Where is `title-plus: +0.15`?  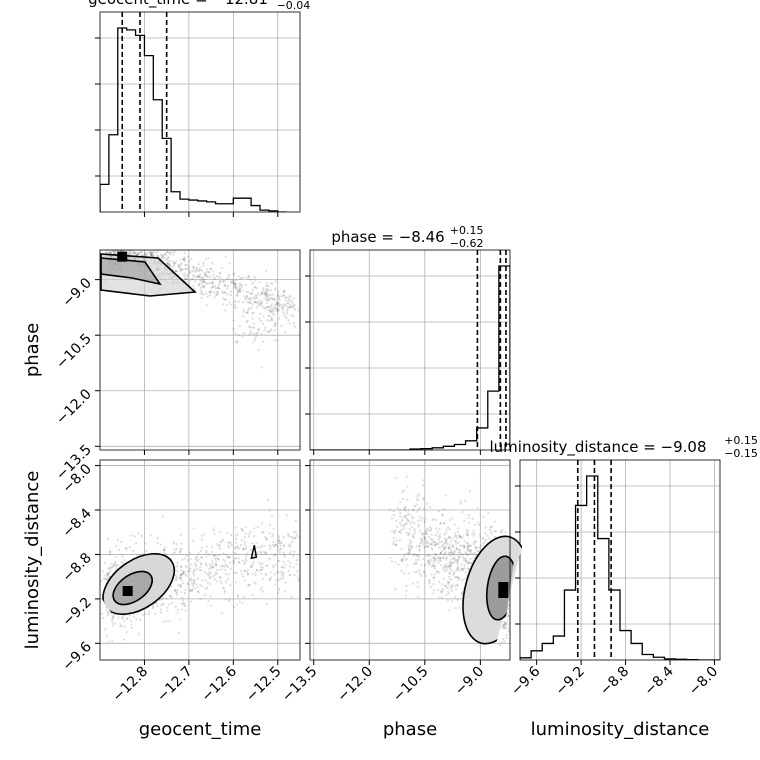
title-plus: +0.15 is located at coordinates (467, 230).